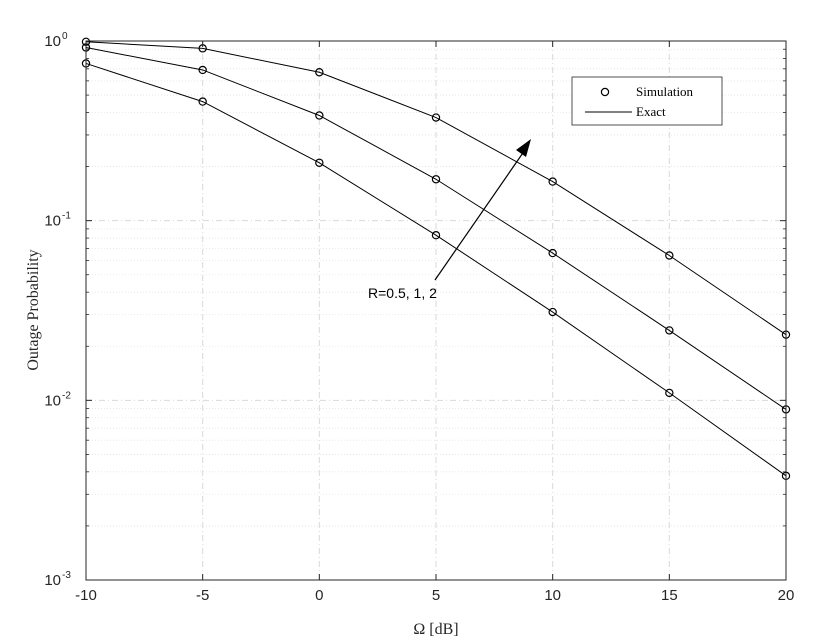  What do you see at coordinates (435, 629) in the screenshot?
I see `x-axis-label: Ω [dB]` at bounding box center [435, 629].